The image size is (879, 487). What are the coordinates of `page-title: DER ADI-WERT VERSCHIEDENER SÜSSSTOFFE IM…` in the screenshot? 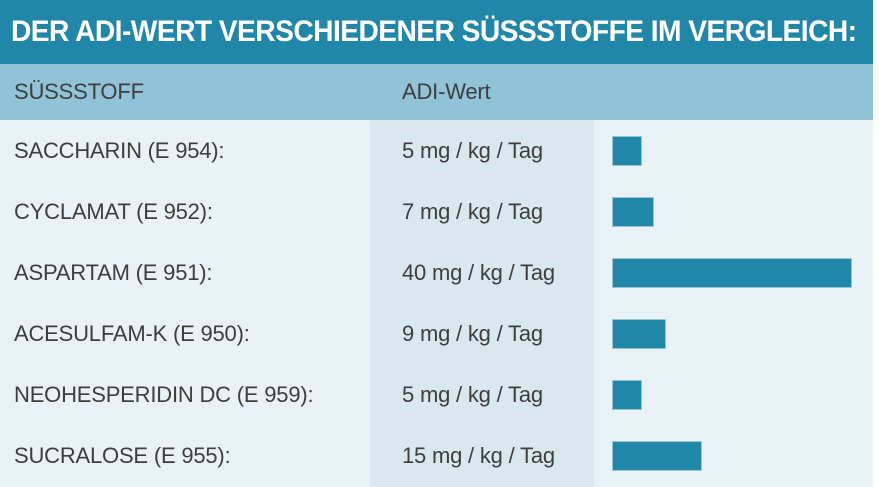 It's located at (434, 31).